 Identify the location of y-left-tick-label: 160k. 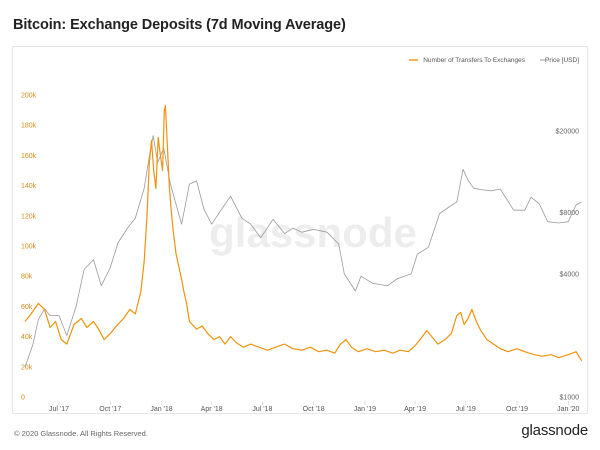
(29, 156).